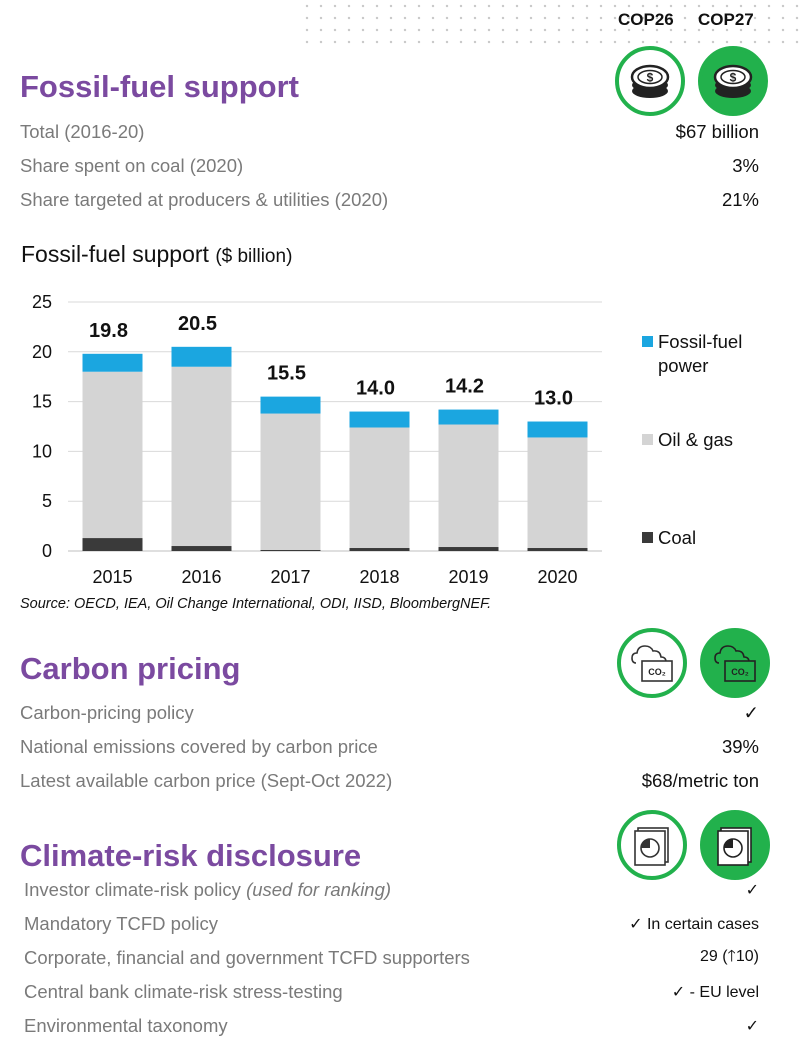 The width and height of the screenshot is (801, 1057). I want to click on legend-label: Fossil-fuel, so click(700, 341).